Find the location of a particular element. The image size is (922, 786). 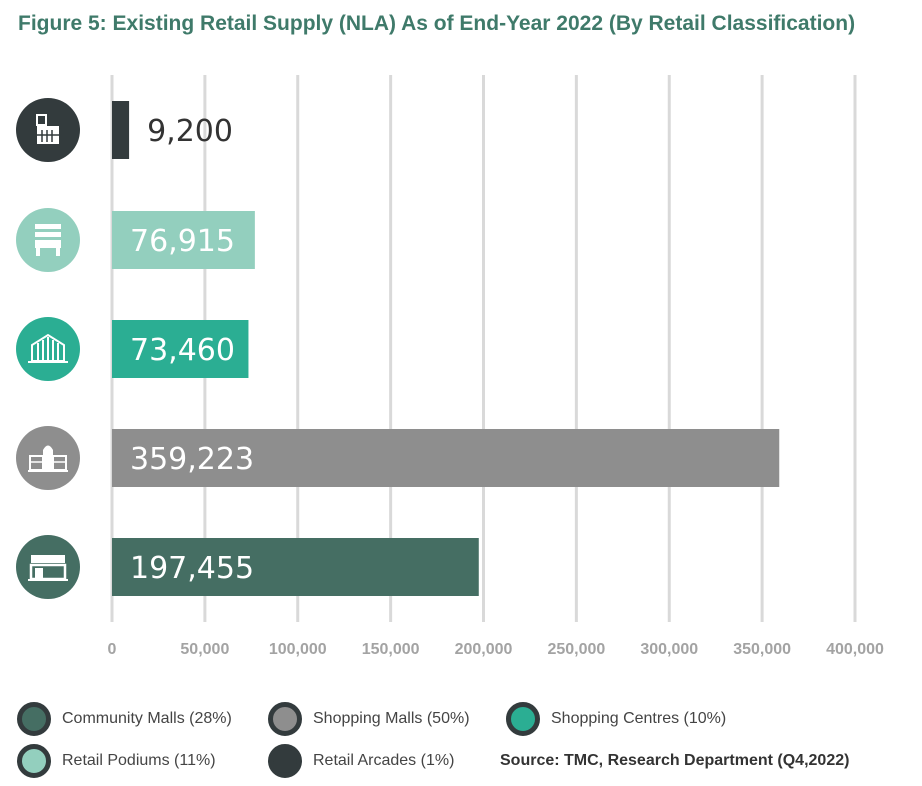

x-tick-label: 300,000 is located at coordinates (669, 649).